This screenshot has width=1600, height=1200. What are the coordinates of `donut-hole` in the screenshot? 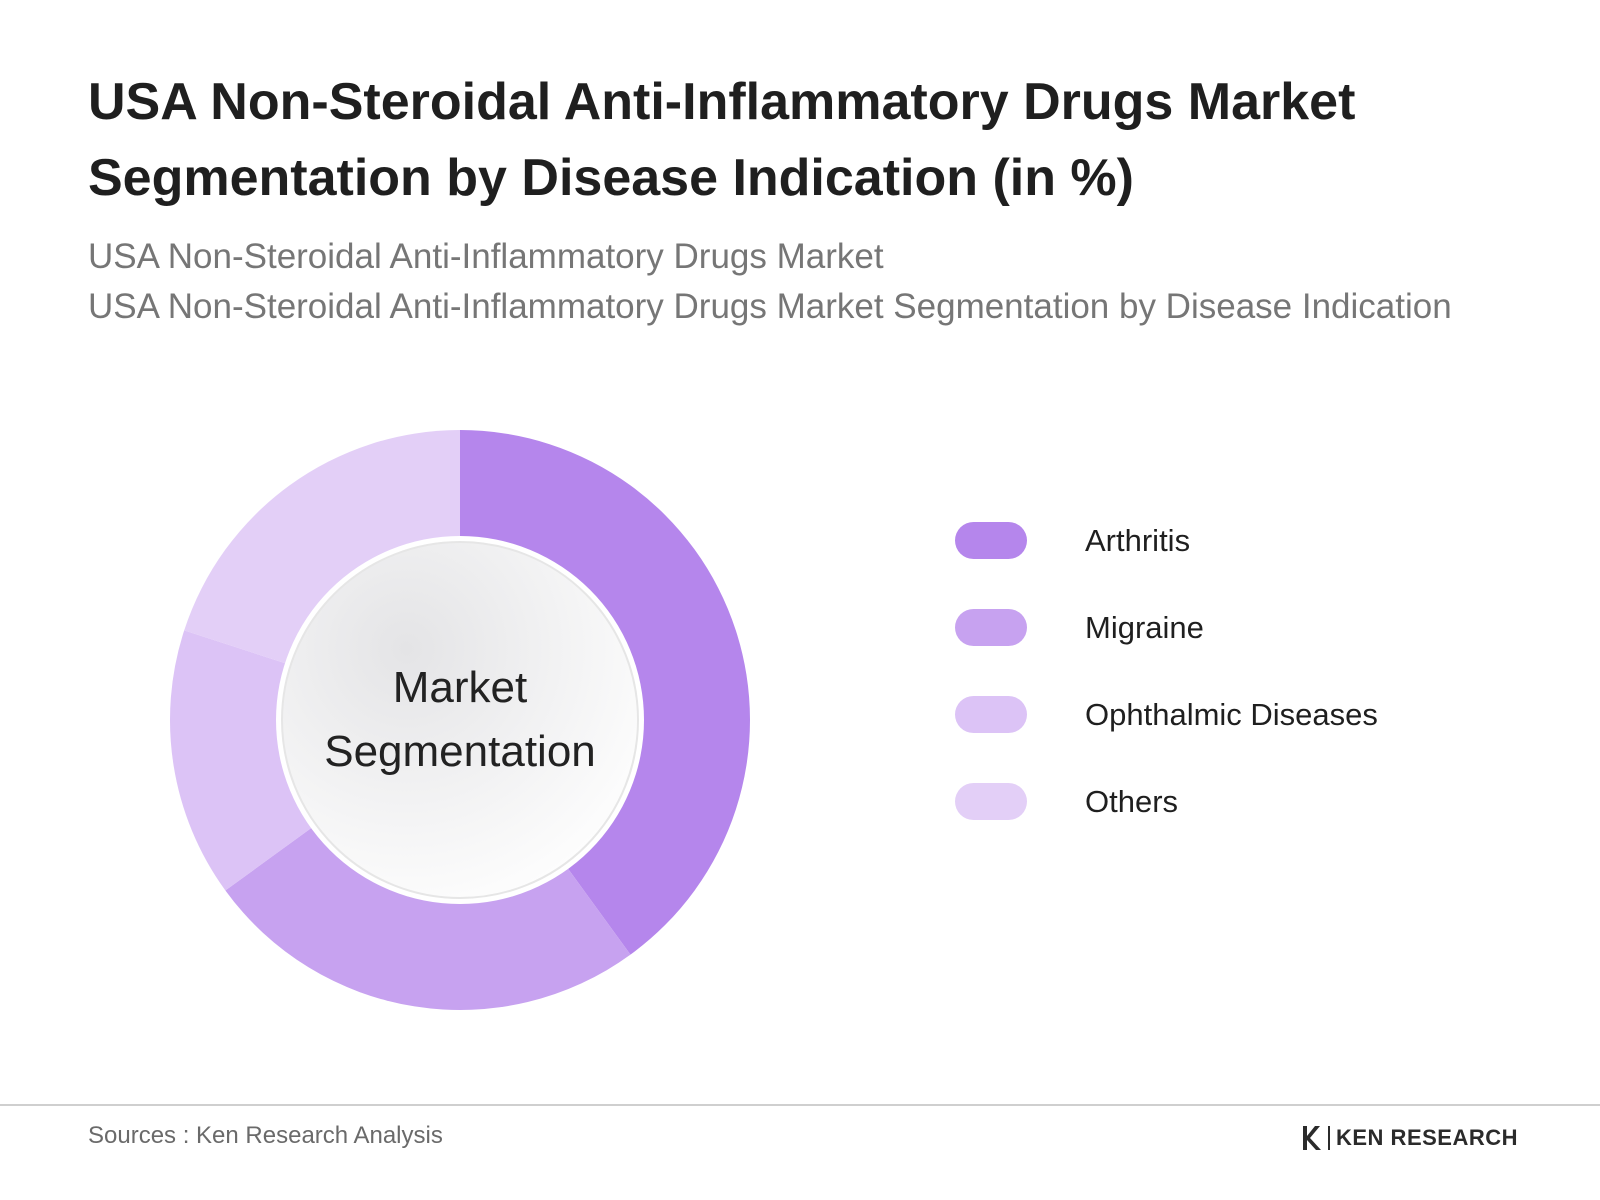 It's located at (460, 720).